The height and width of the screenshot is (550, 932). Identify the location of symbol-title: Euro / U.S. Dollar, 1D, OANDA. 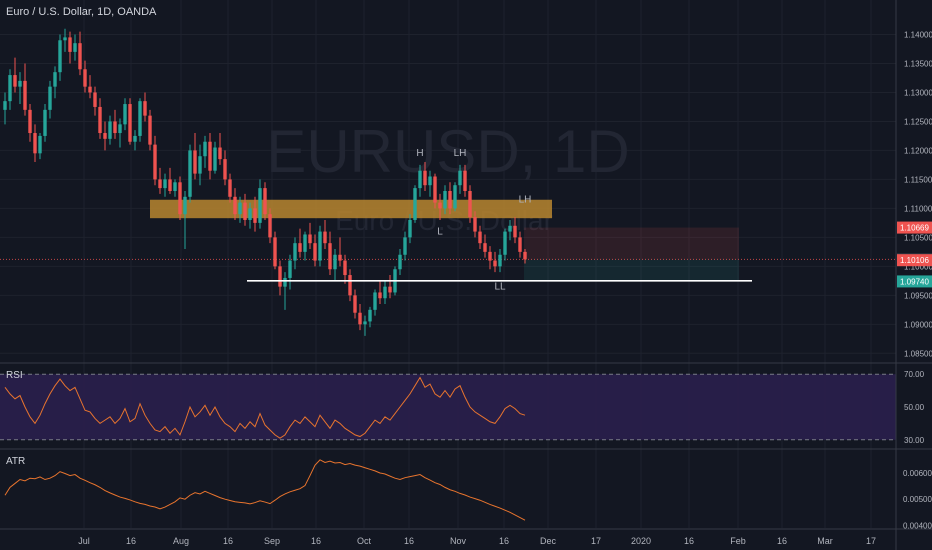
(81, 12).